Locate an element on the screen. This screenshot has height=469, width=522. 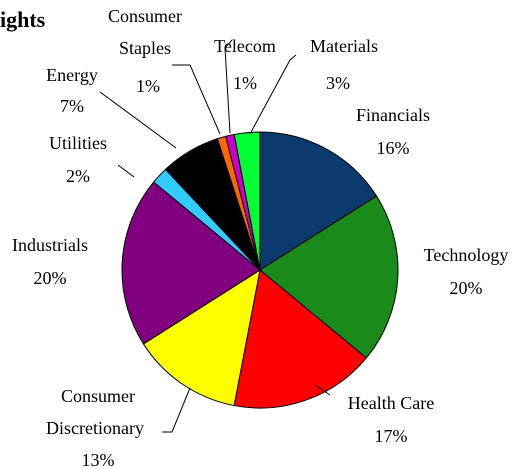
slice-value-label: 3% is located at coordinates (338, 83).